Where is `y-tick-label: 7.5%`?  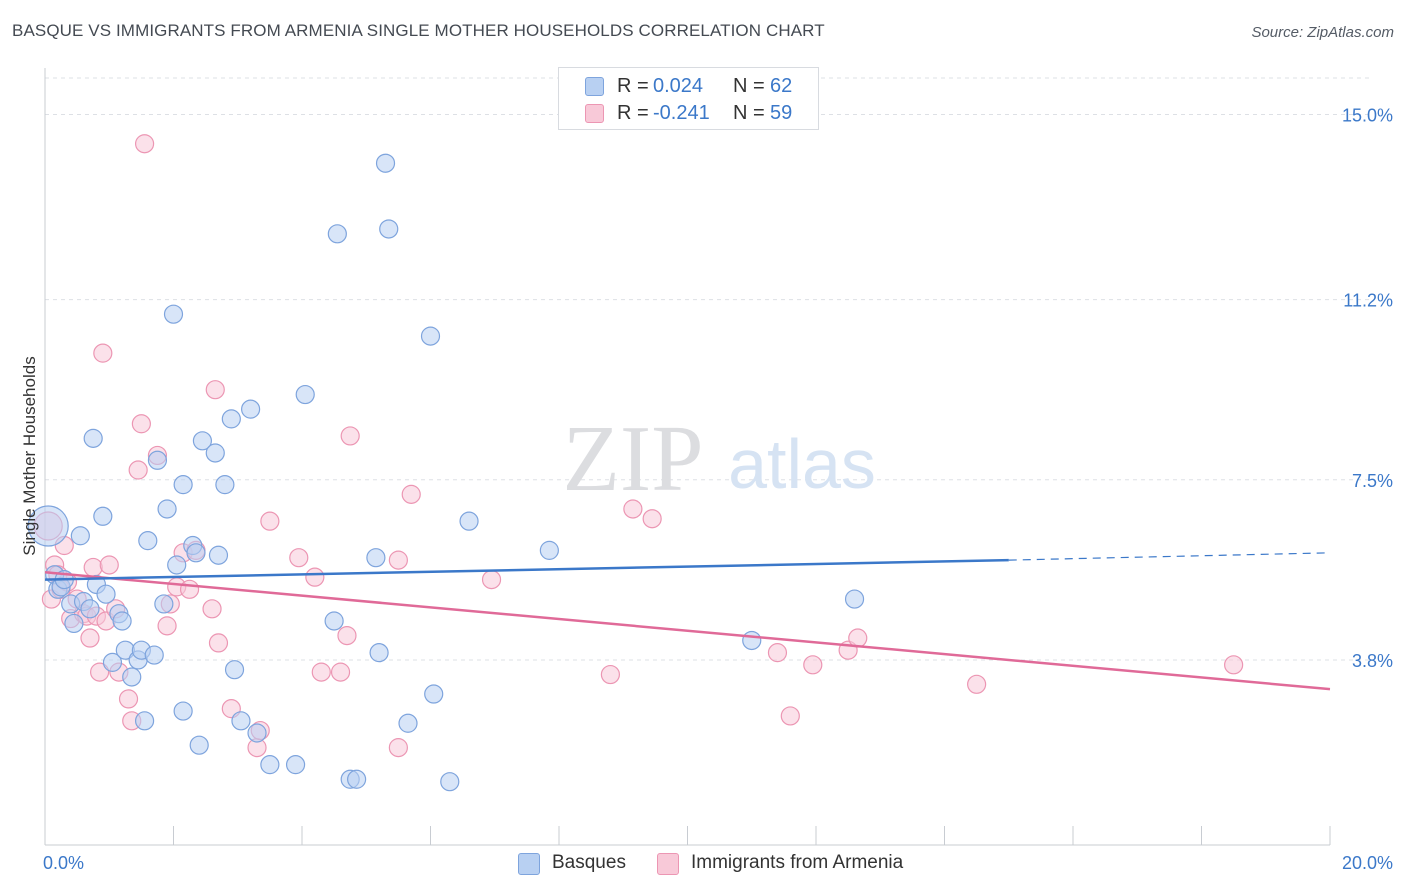
y-tick-label: 7.5% is located at coordinates (1372, 481).